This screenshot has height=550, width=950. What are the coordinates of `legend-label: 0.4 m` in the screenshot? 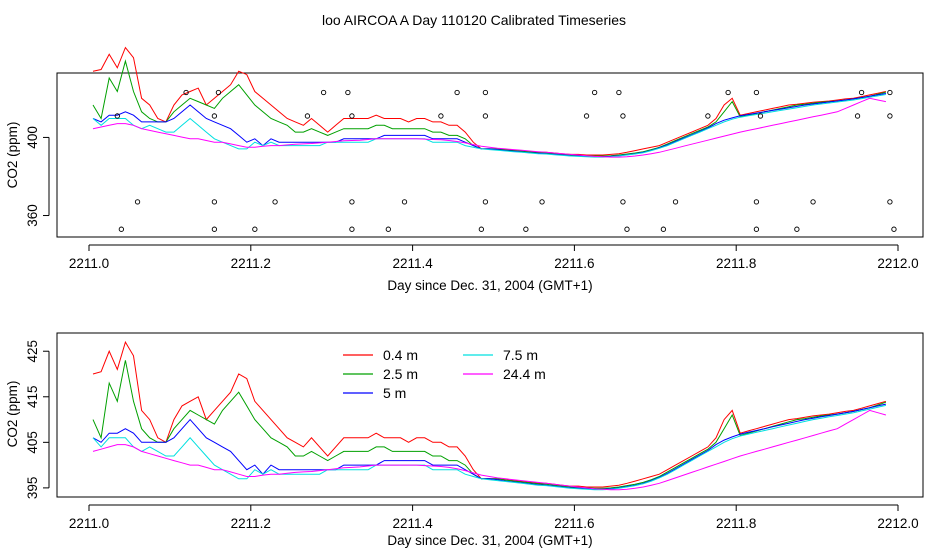 It's located at (400, 355).